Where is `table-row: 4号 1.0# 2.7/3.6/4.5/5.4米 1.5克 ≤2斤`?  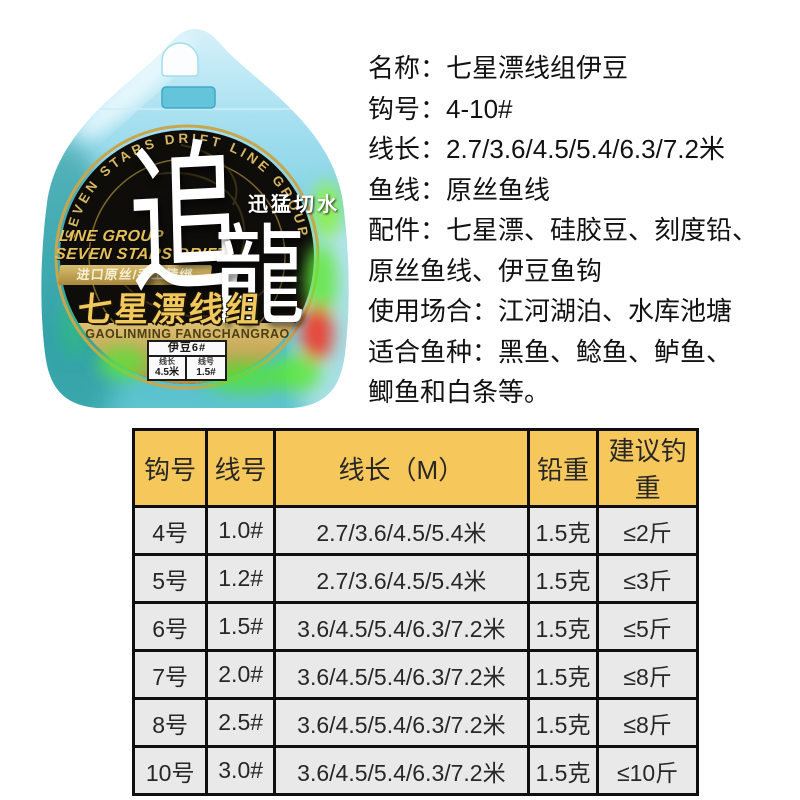 table-row: 4号 1.0# 2.7/3.6/4.5/5.4米 1.5克 ≤2斤 is located at coordinates (415, 530).